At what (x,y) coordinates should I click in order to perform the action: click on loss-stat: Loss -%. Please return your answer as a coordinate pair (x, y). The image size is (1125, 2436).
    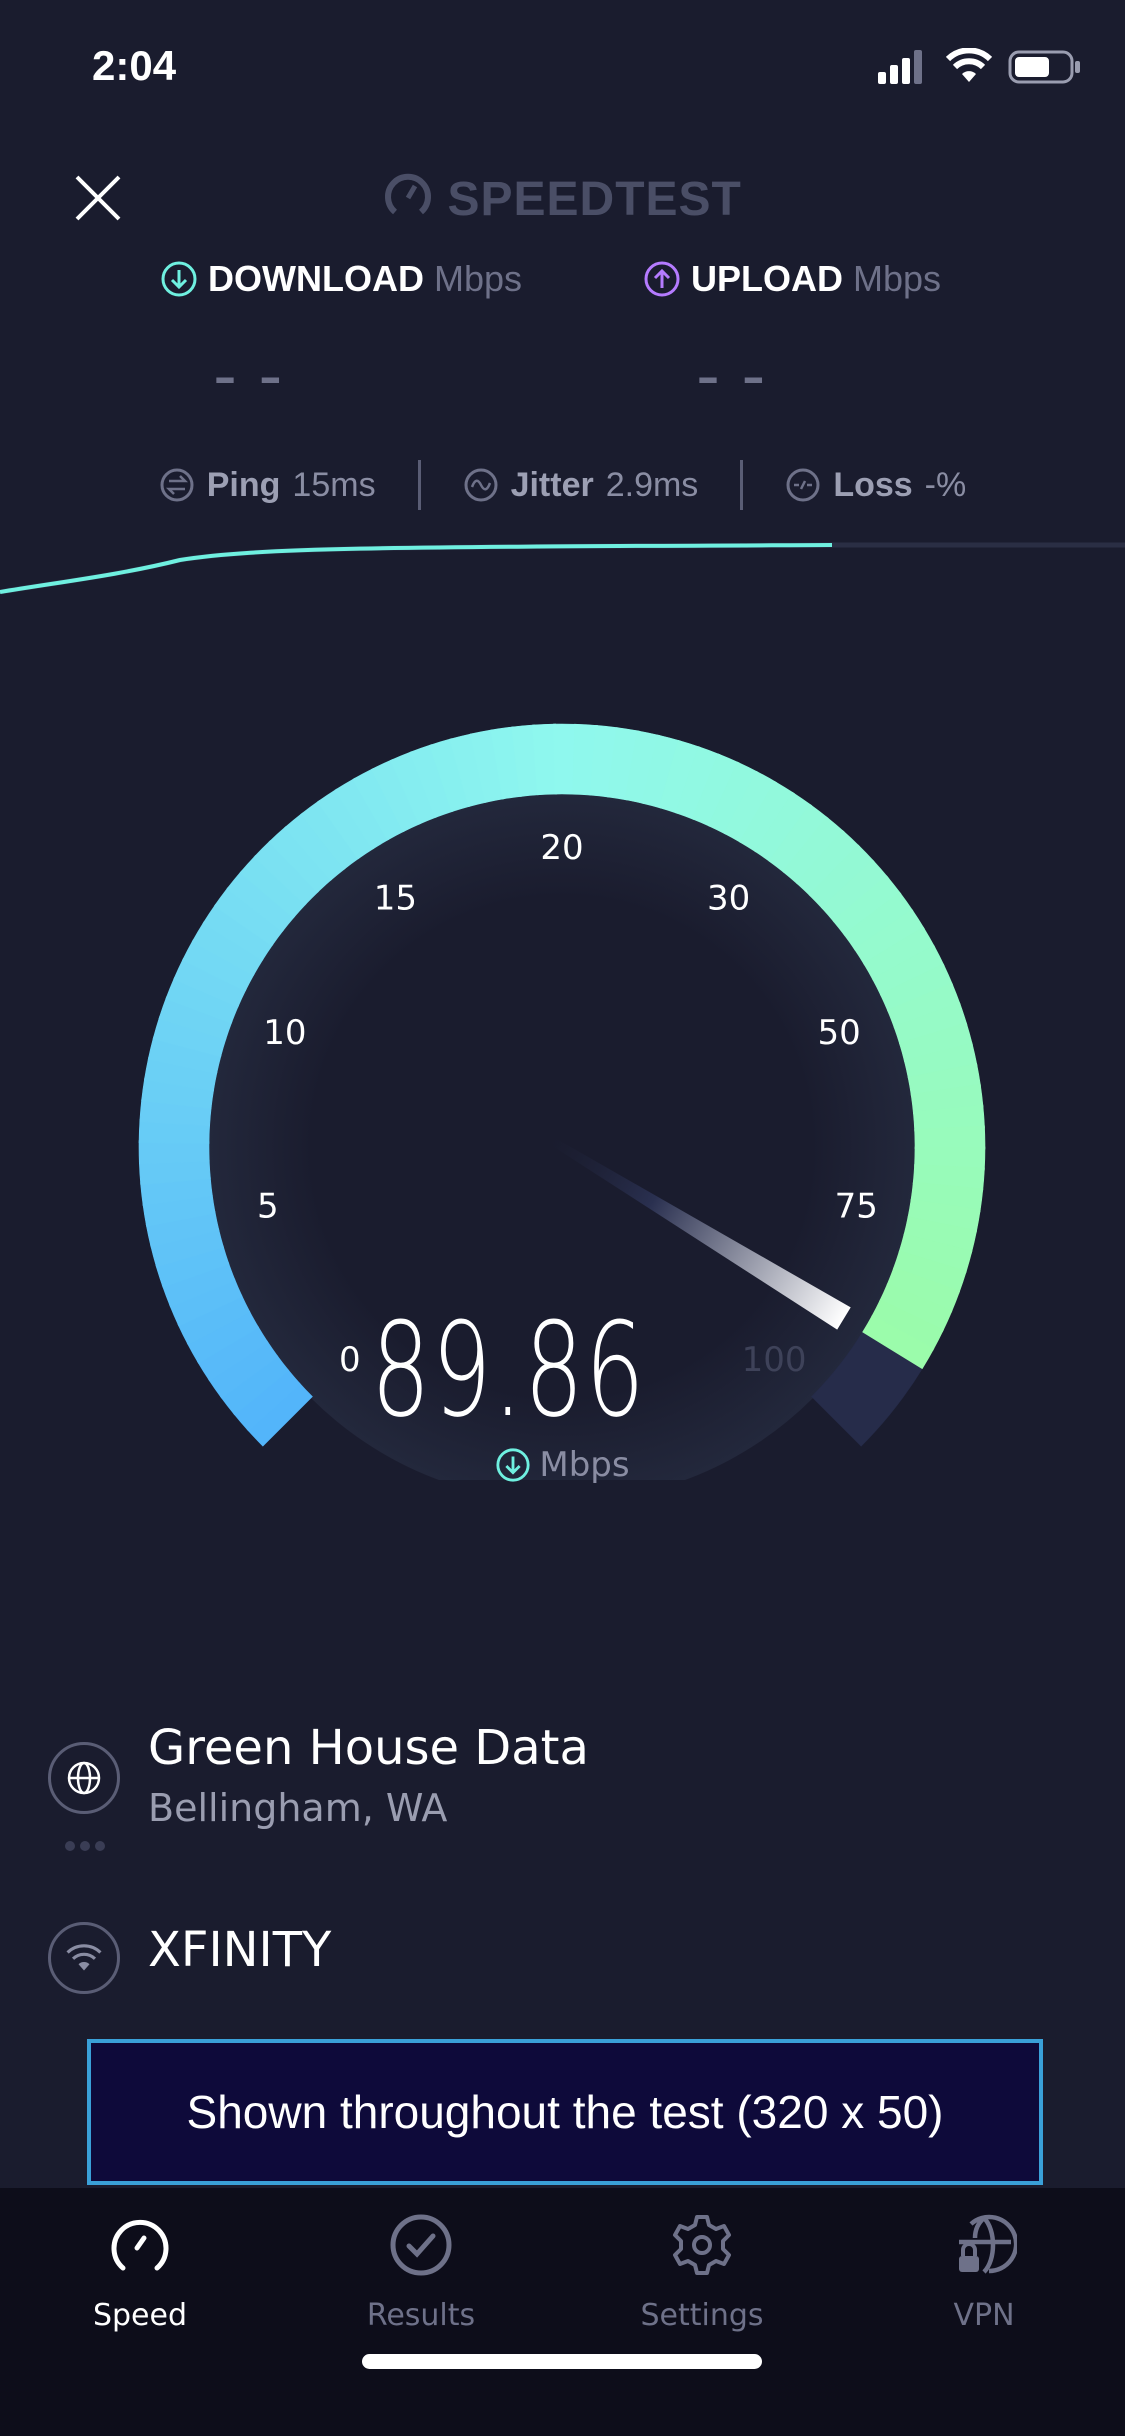
    Looking at the image, I should click on (875, 485).